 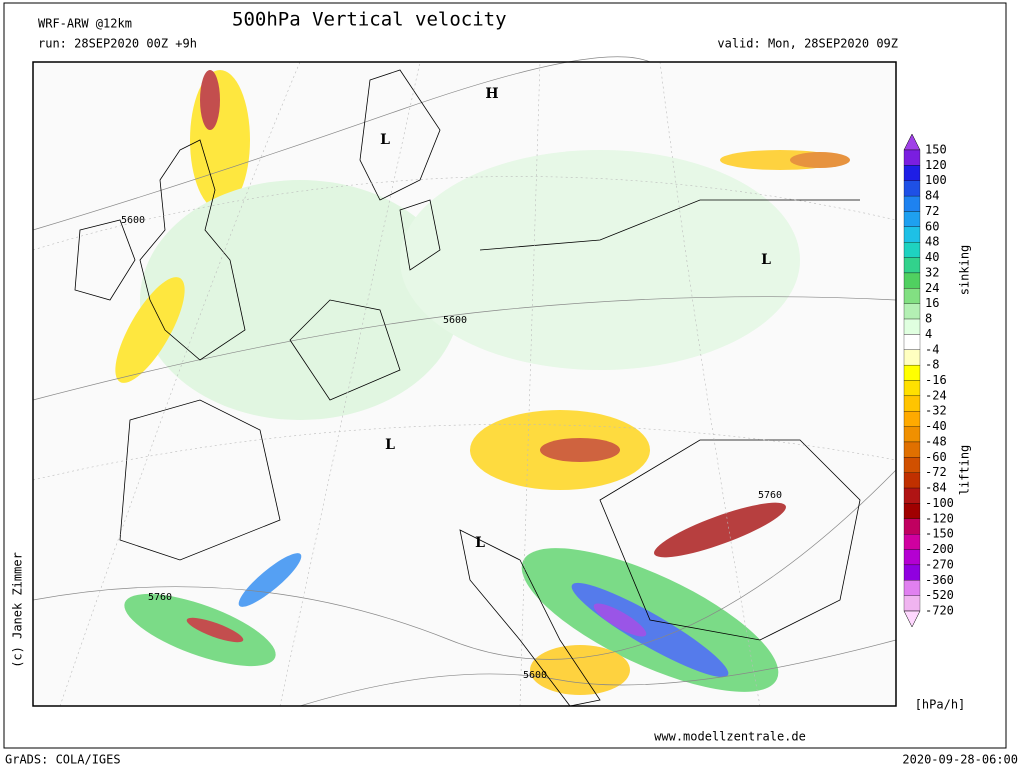 What do you see at coordinates (932, 196) in the screenshot?
I see `colorbar-label: 84` at bounding box center [932, 196].